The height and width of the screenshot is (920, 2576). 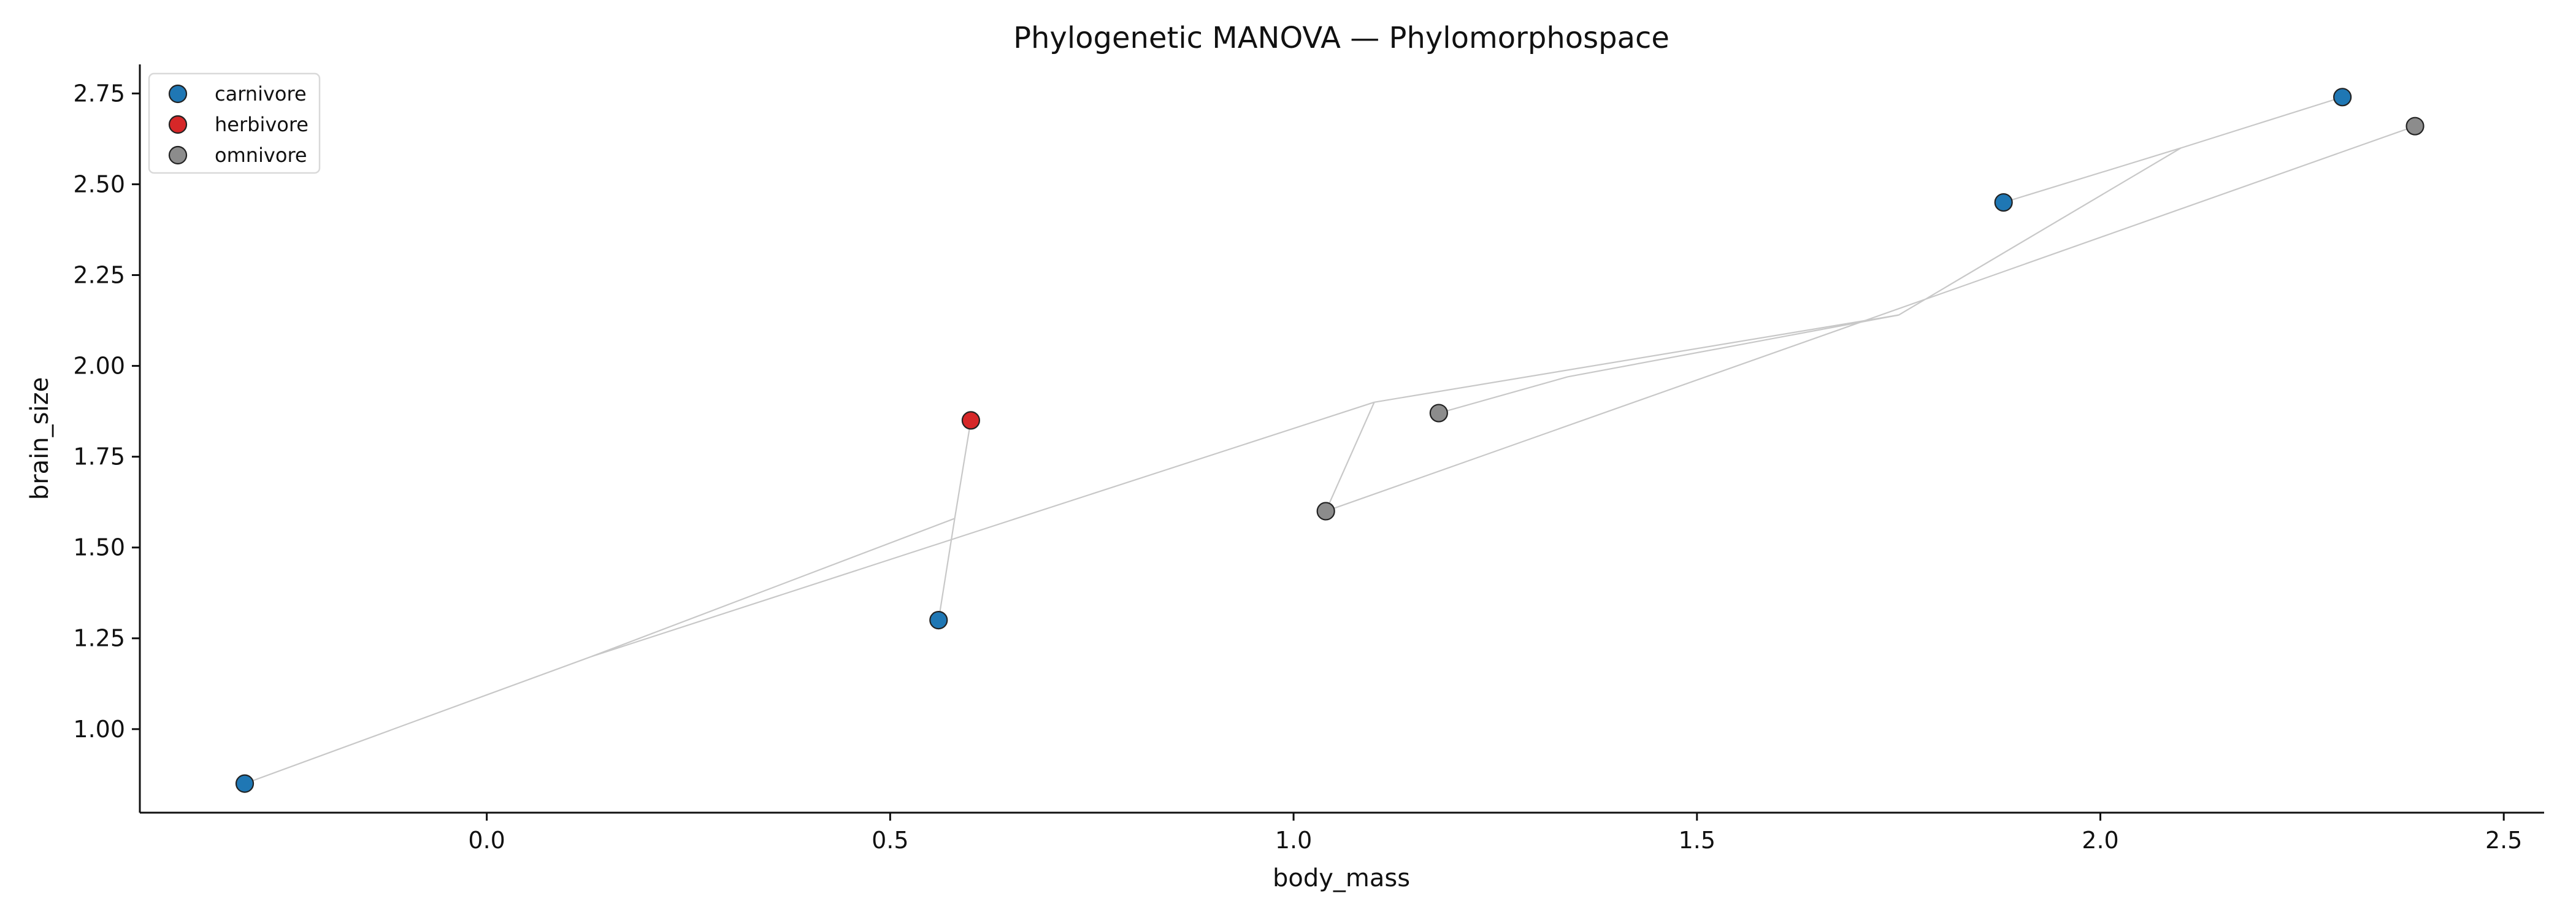 I want to click on legend-marker-herbivore, so click(x=178, y=124).